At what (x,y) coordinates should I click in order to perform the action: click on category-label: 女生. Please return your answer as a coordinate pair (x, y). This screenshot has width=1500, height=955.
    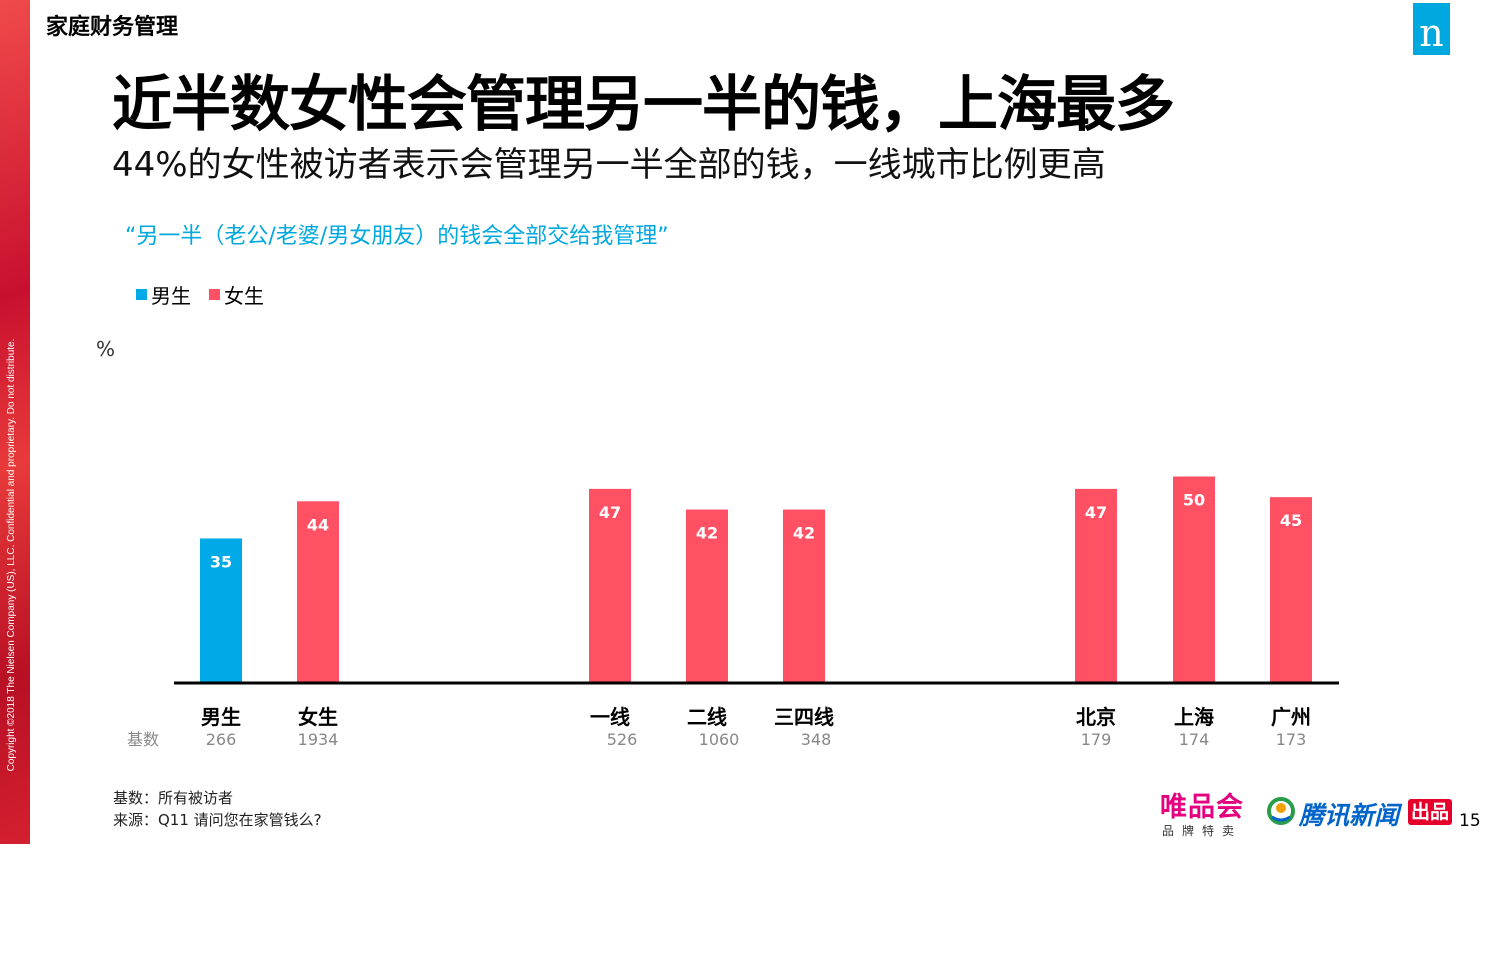
    Looking at the image, I should click on (318, 717).